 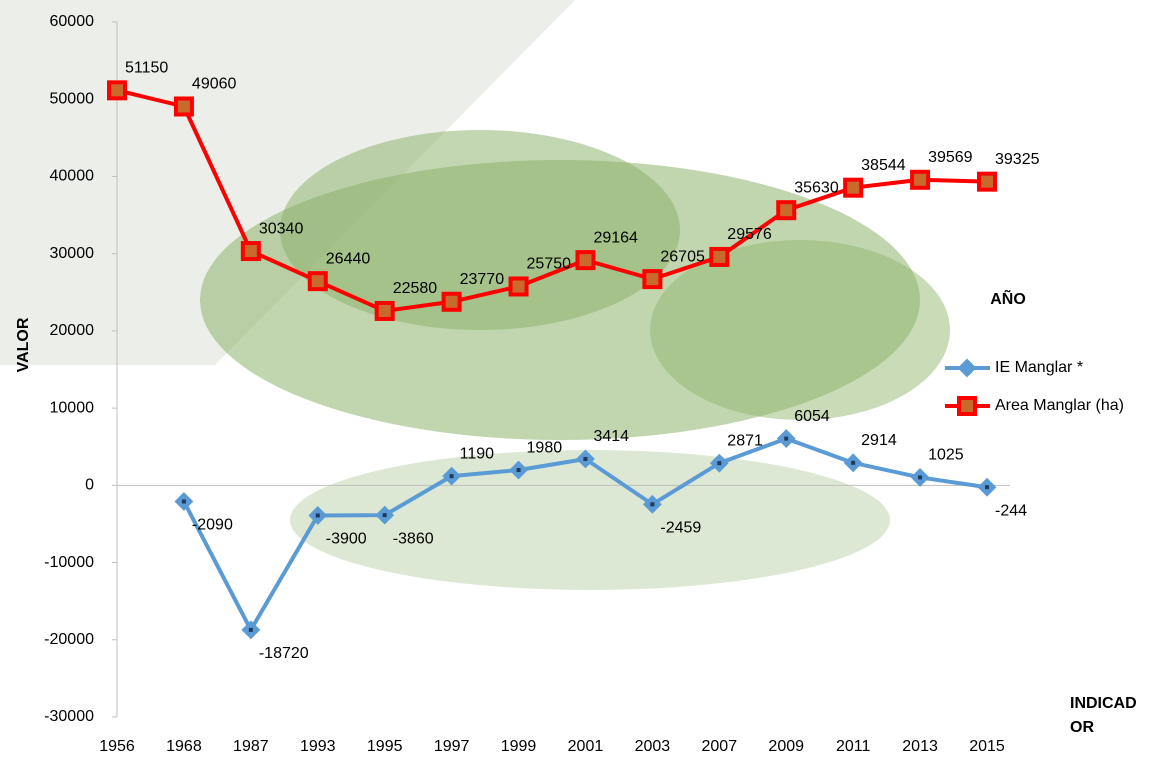 I want to click on data-label: 3414, so click(x=611, y=436).